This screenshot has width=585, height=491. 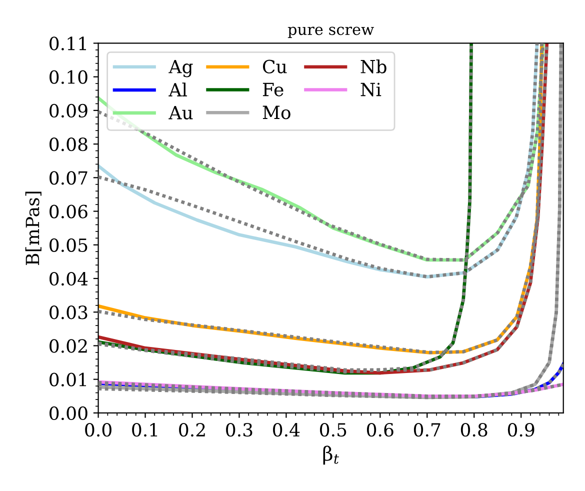 I want to click on y-tick-label: 0.03, so click(x=69, y=313).